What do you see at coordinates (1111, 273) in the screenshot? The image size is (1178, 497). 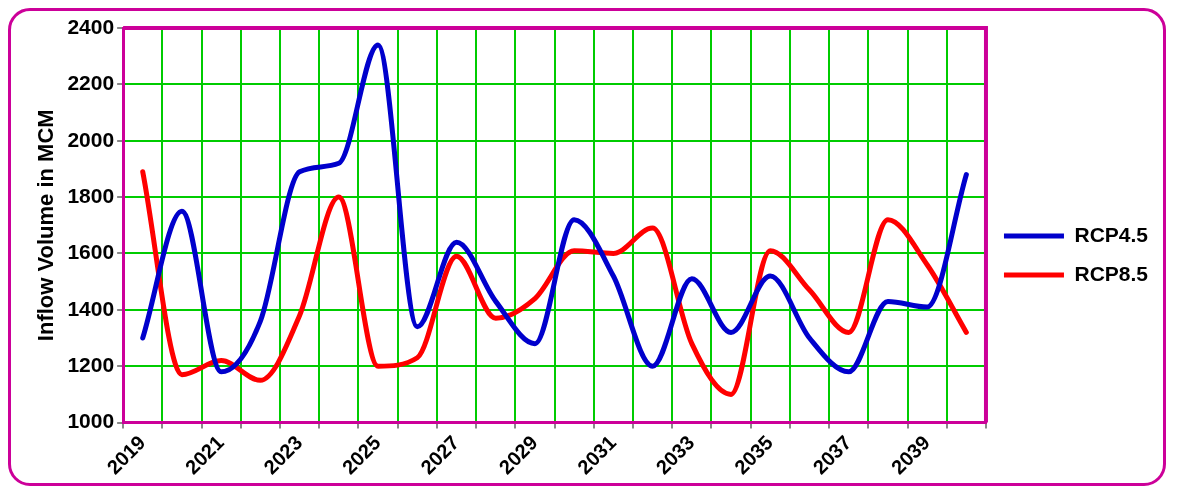 I see `legend-label: RCP8.5` at bounding box center [1111, 273].